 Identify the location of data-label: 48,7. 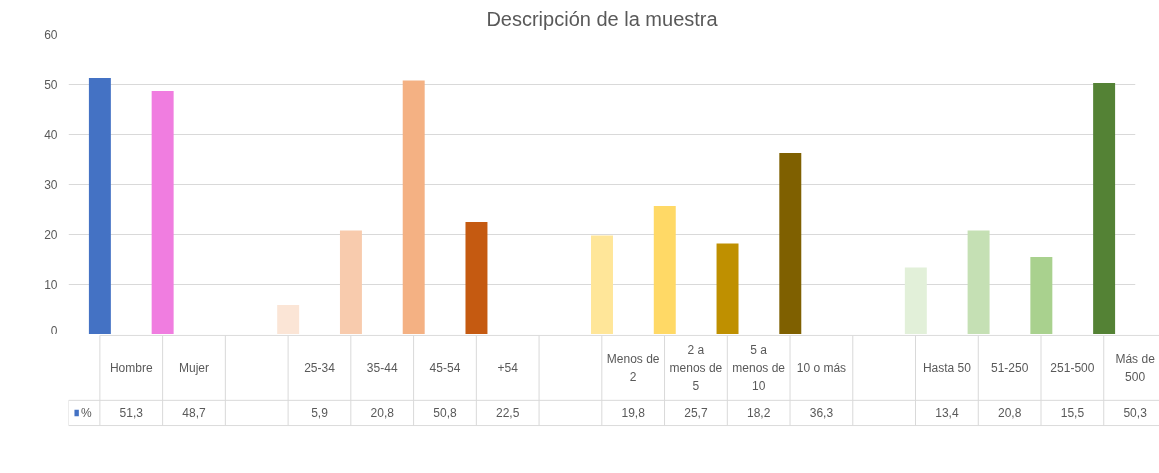
(194, 413).